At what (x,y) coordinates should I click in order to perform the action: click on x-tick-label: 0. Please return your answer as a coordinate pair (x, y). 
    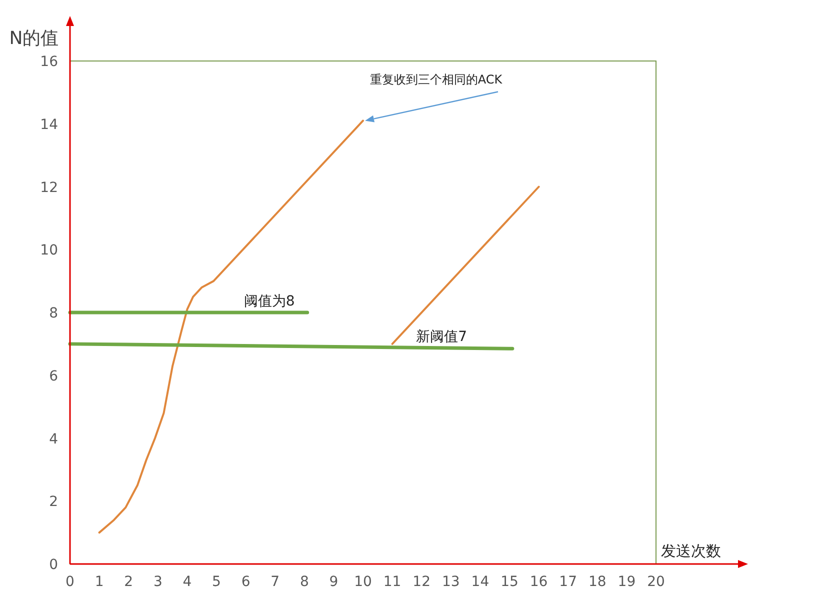
    Looking at the image, I should click on (70, 582).